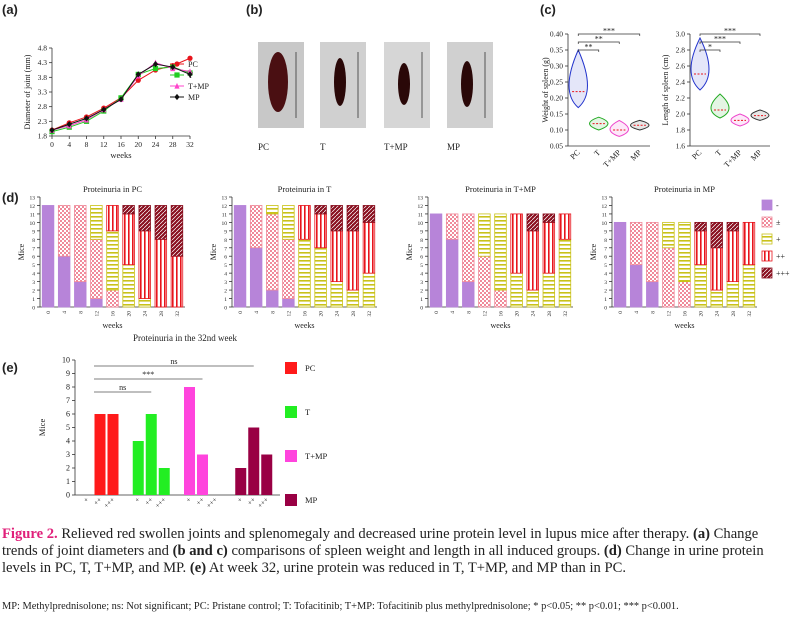  I want to click on x-tick-label: 4, so click(65, 312).